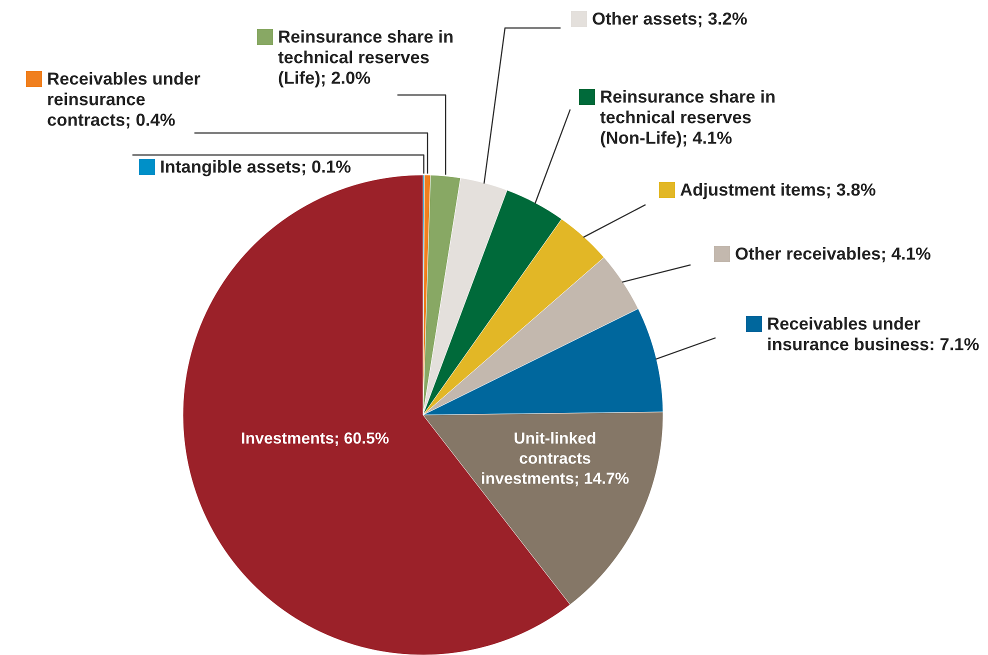 Image resolution: width=988 pixels, height=655 pixels. What do you see at coordinates (555, 459) in the screenshot?
I see `slice-label: Unit-linked contracts investments; 14.7%` at bounding box center [555, 459].